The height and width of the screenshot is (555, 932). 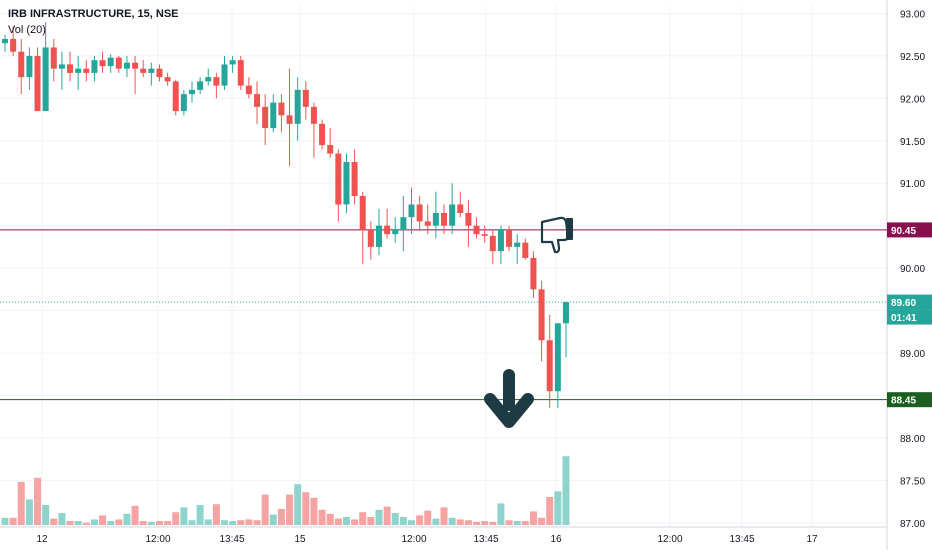 What do you see at coordinates (93, 14) in the screenshot?
I see `symbol-title: IRB INFRASTRUCTURE, 15, NSE` at bounding box center [93, 14].